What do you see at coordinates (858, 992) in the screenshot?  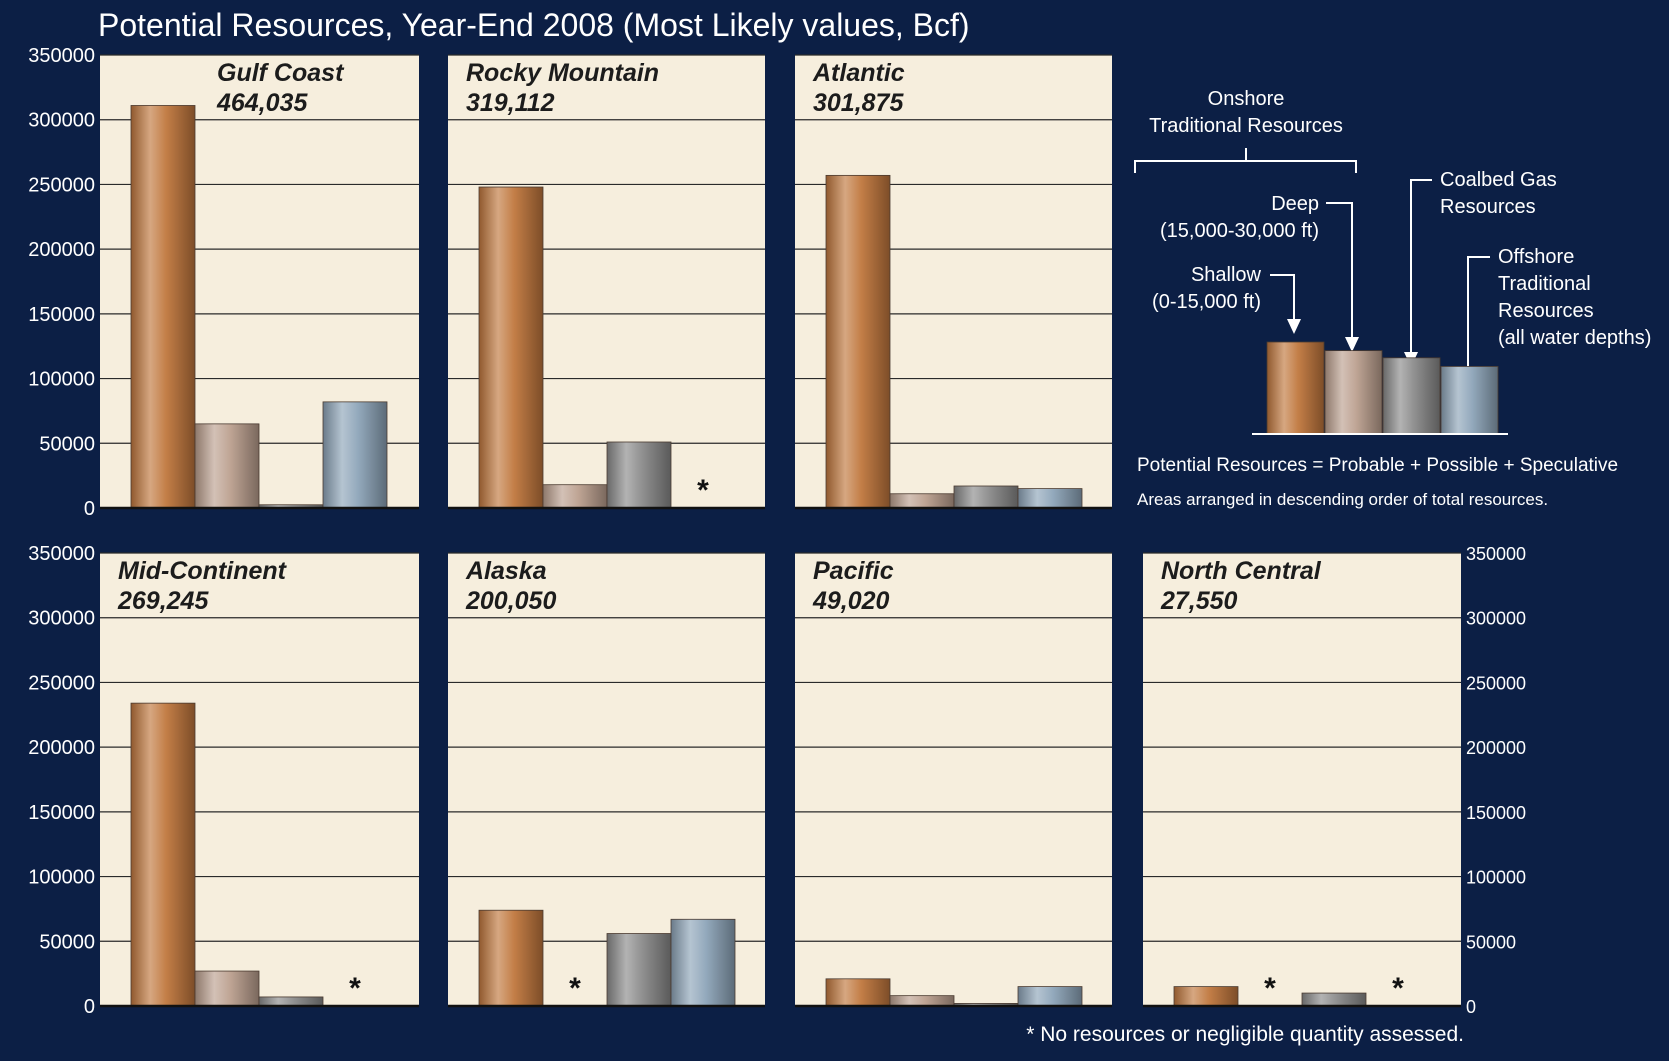 I see `bar-pacific-shallow` at bounding box center [858, 992].